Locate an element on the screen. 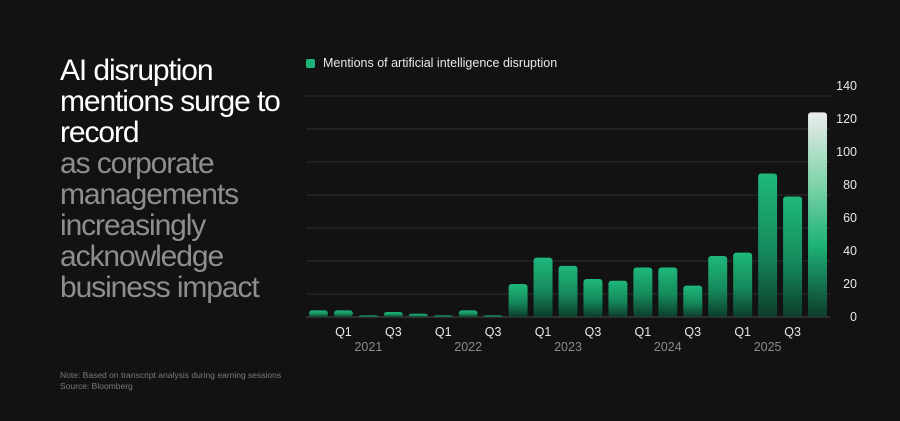 This screenshot has width=900, height=421. y-tick-label: 100 is located at coordinates (846, 152).